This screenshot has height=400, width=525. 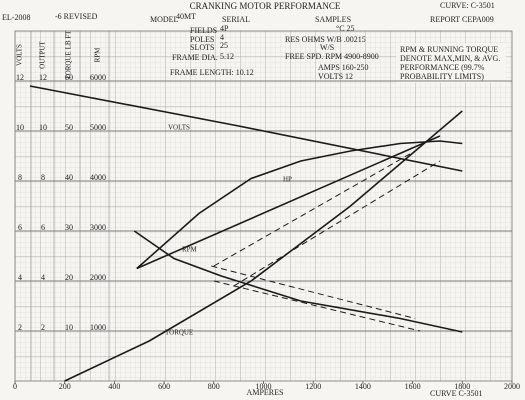 What do you see at coordinates (114, 386) in the screenshot?
I see `x-tick-label: 400` at bounding box center [114, 386].